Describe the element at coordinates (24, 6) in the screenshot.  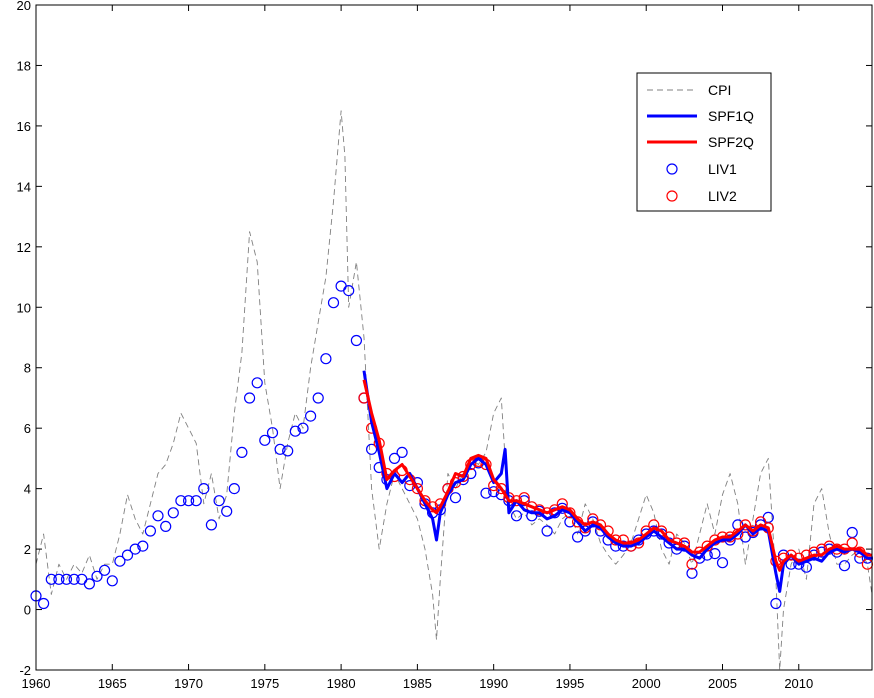
I see `y-tick-label: 20` at that location.